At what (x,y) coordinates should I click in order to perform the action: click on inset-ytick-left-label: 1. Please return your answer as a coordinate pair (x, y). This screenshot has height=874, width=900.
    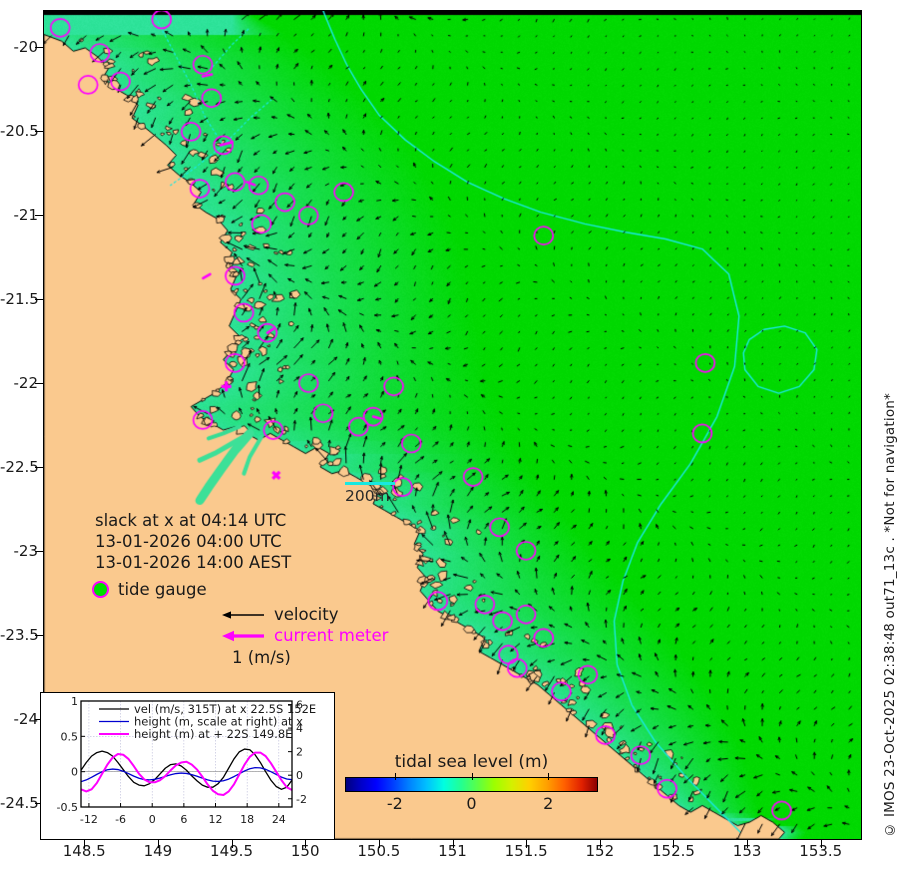
    Looking at the image, I should click on (74, 701).